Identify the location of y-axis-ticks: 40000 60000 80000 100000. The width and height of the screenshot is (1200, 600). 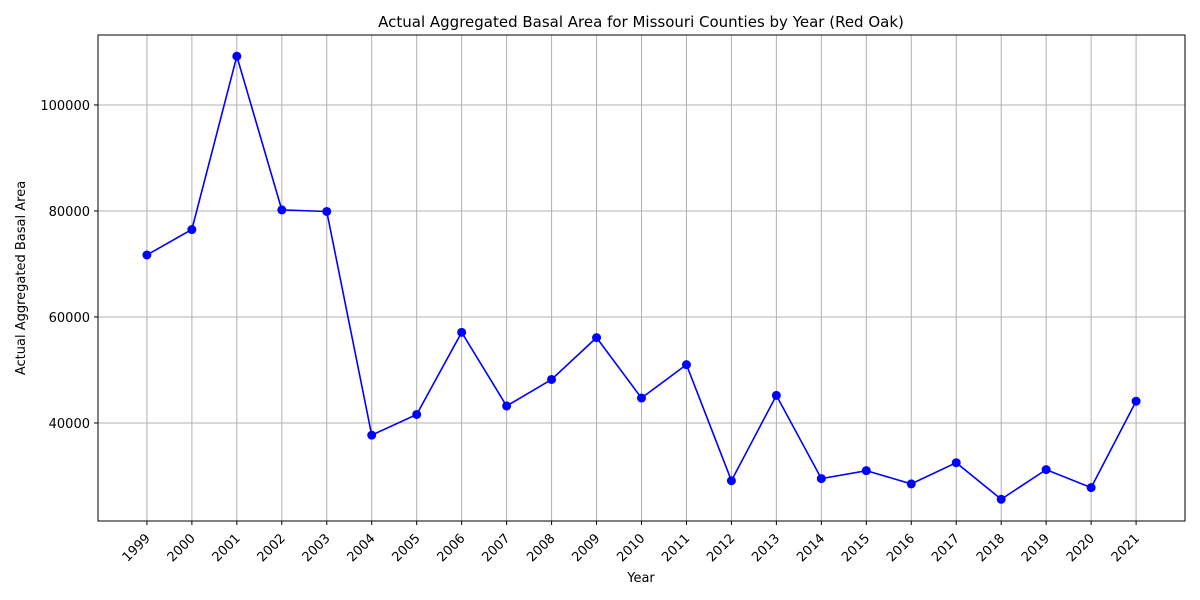
(69, 265).